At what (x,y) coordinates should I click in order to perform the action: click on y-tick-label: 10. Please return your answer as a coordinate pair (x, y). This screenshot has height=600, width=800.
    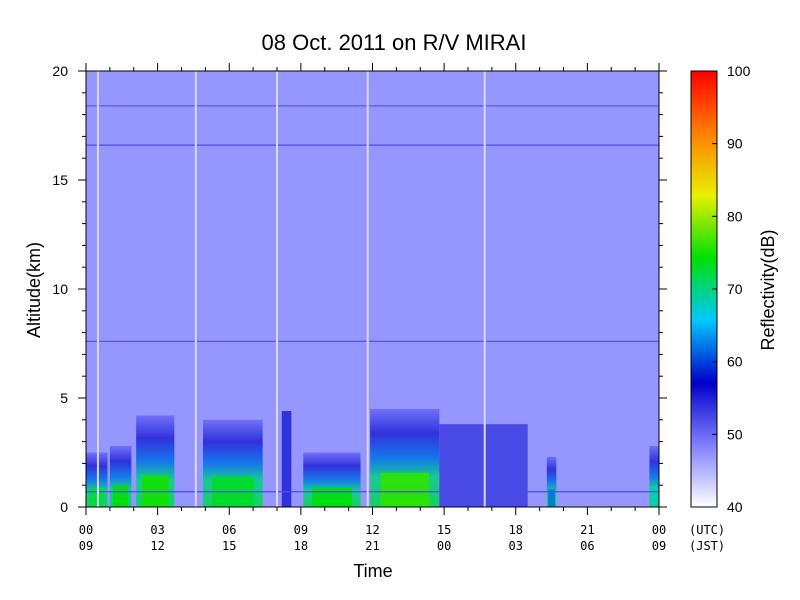
    Looking at the image, I should click on (60, 289).